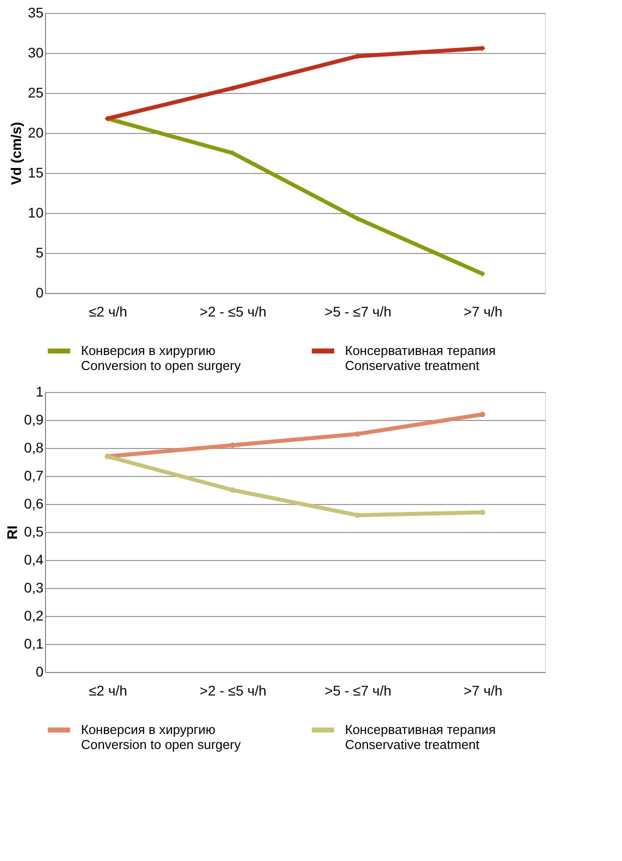 This screenshot has width=622, height=861. Describe the element at coordinates (34, 420) in the screenshot. I see `y-tick-label: 0,9` at that location.